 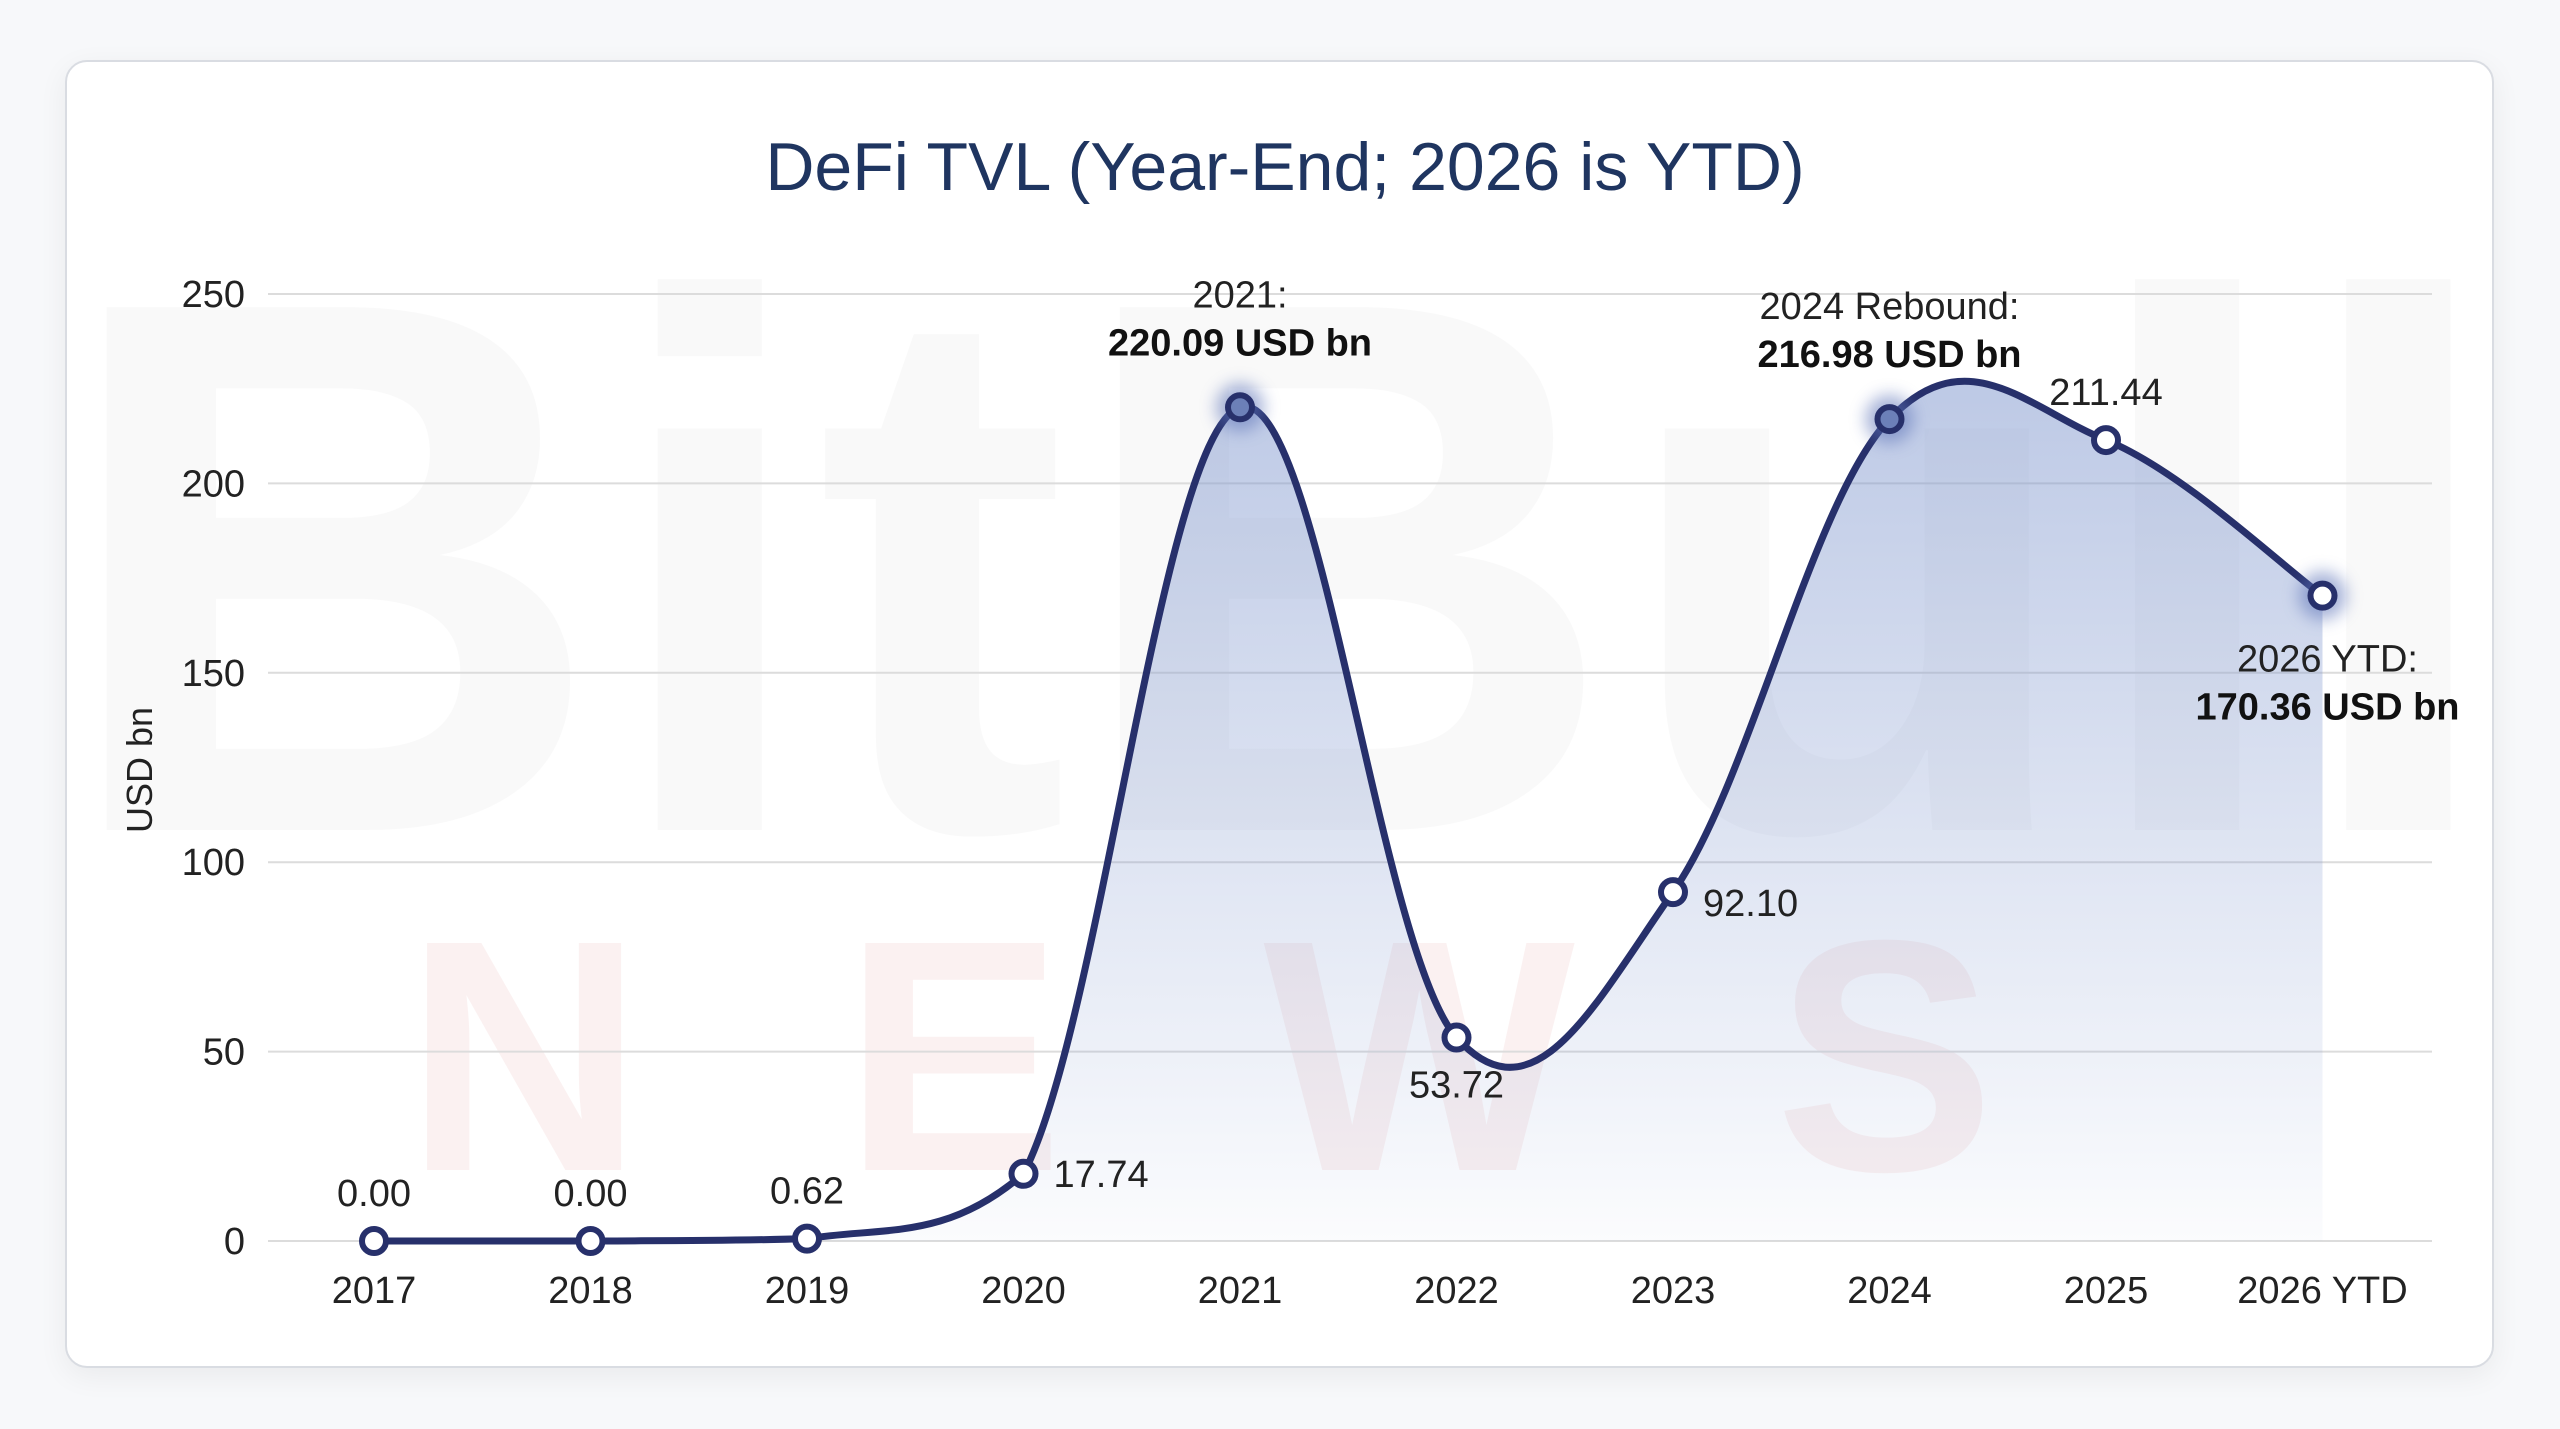 I want to click on annotation-title: 2024 Rebound:, so click(x=1890, y=307).